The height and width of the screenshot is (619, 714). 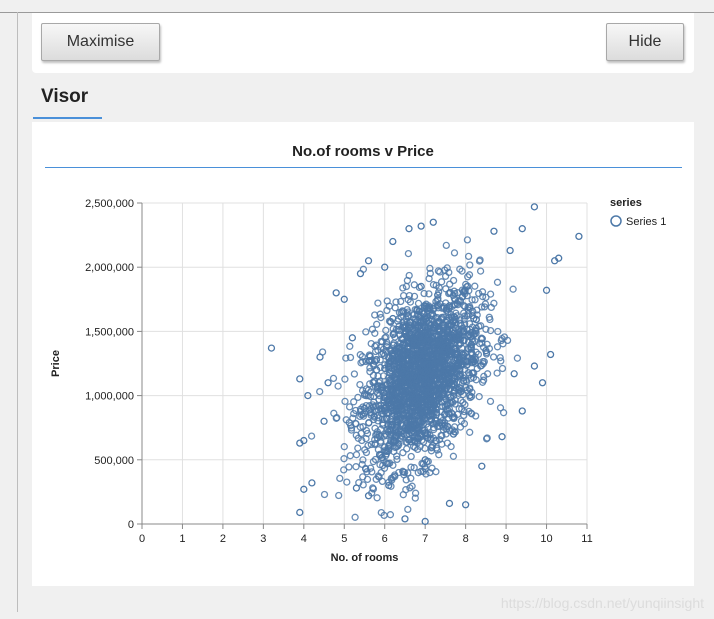 What do you see at coordinates (645, 42) in the screenshot?
I see `hide-button: Hide` at bounding box center [645, 42].